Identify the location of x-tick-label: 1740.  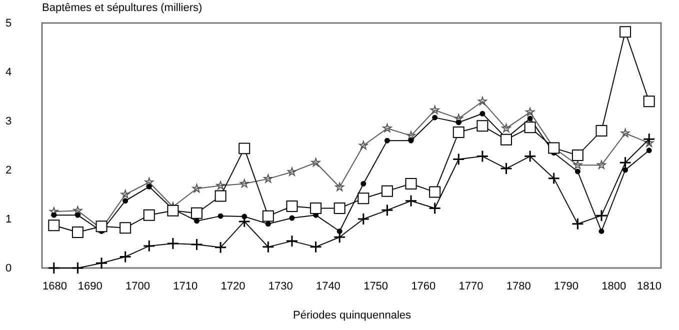
(328, 286).